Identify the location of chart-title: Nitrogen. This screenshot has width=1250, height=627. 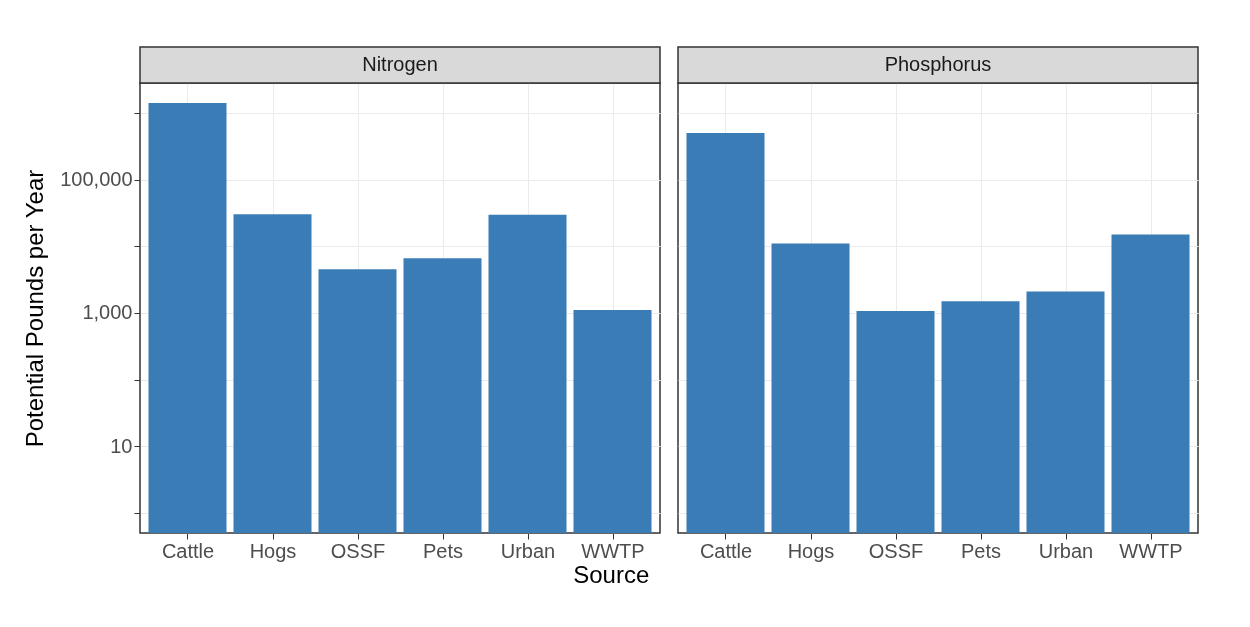
(400, 64).